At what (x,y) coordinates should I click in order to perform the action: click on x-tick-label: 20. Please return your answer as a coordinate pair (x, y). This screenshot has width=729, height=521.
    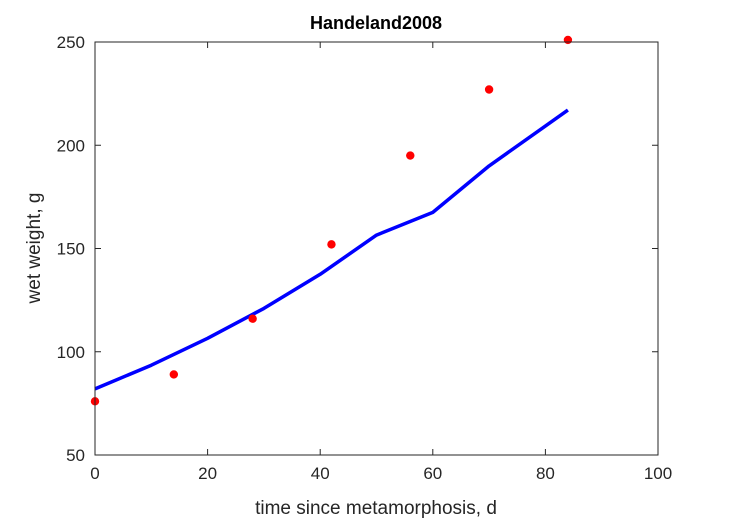
    Looking at the image, I should click on (207, 473).